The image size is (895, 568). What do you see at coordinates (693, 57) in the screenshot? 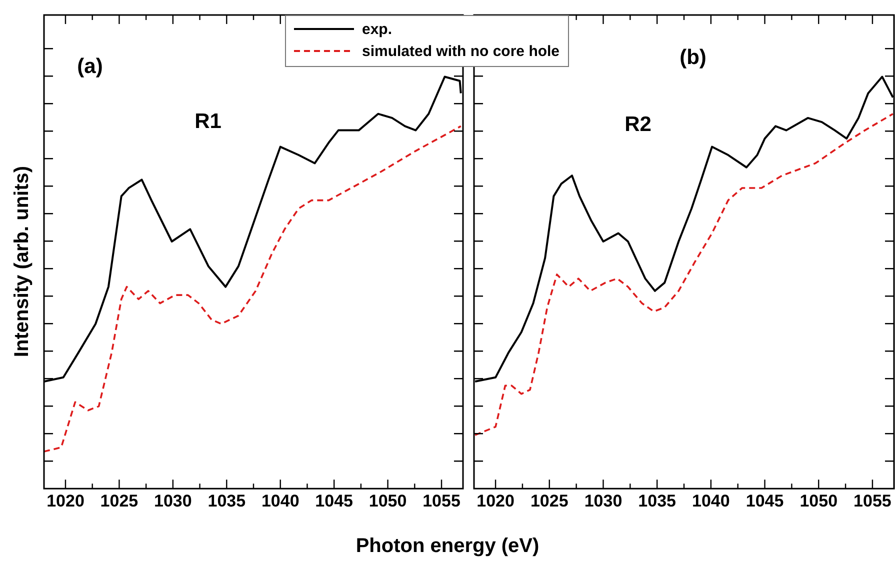
I see `text: (b)` at bounding box center [693, 57].